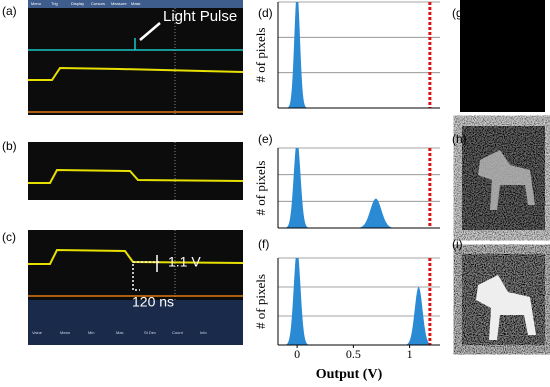 Image resolution: width=550 pixels, height=387 pixels. What do you see at coordinates (459, 13) in the screenshot?
I see `panel-label: (g)` at bounding box center [459, 13].